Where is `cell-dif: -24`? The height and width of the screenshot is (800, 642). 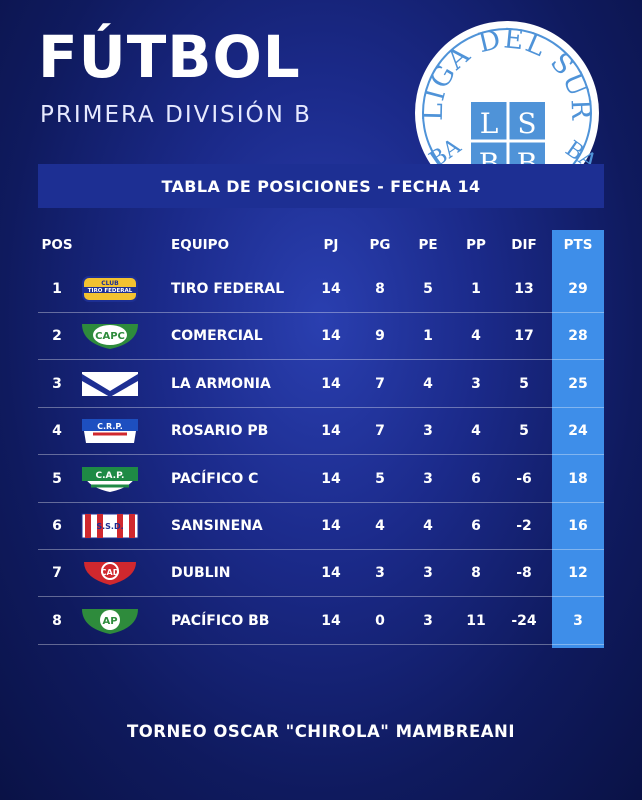
cell-dif: -24 is located at coordinates (524, 620).